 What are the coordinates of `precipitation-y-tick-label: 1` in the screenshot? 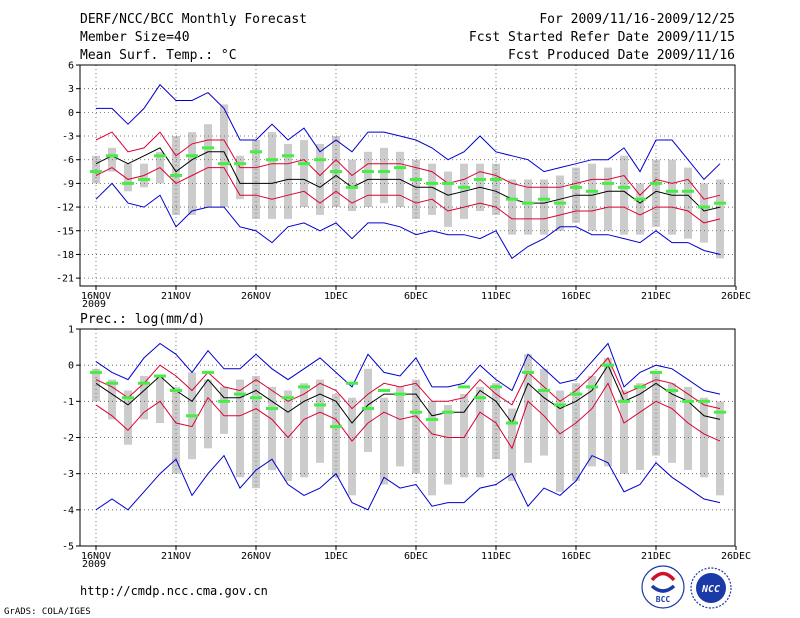 It's located at (71, 330).